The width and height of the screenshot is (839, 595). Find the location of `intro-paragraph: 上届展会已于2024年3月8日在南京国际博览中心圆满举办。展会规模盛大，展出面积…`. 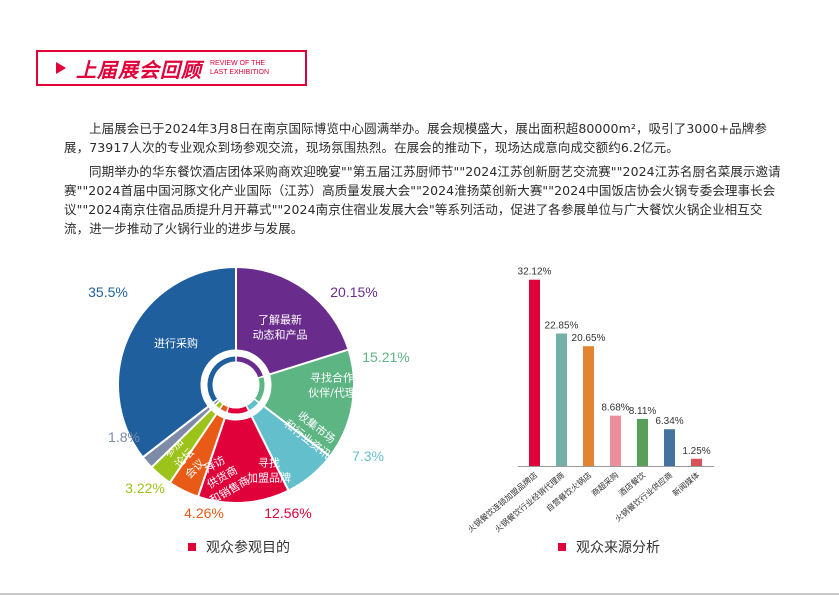

intro-paragraph: 上届展会已于2024年3月8日在南京国际博览中心圆满举办。展会规模盛大，展出面积… is located at coordinates (415, 138).